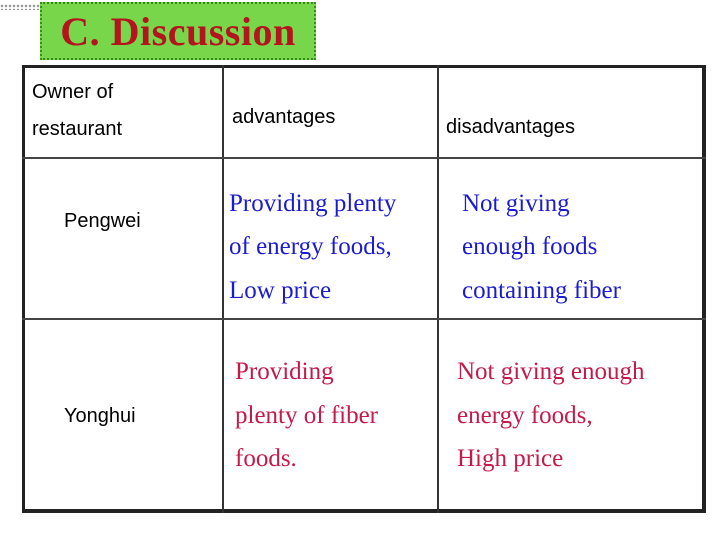 Image resolution: width=720 pixels, height=540 pixels. Describe the element at coordinates (313, 203) in the screenshot. I see `pengwei-advantage-line-1: Providing plenty` at that location.